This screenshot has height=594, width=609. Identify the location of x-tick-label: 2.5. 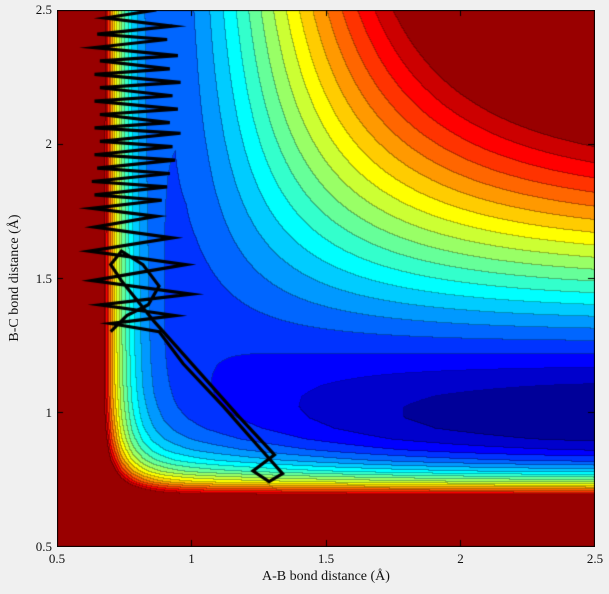
(595, 558).